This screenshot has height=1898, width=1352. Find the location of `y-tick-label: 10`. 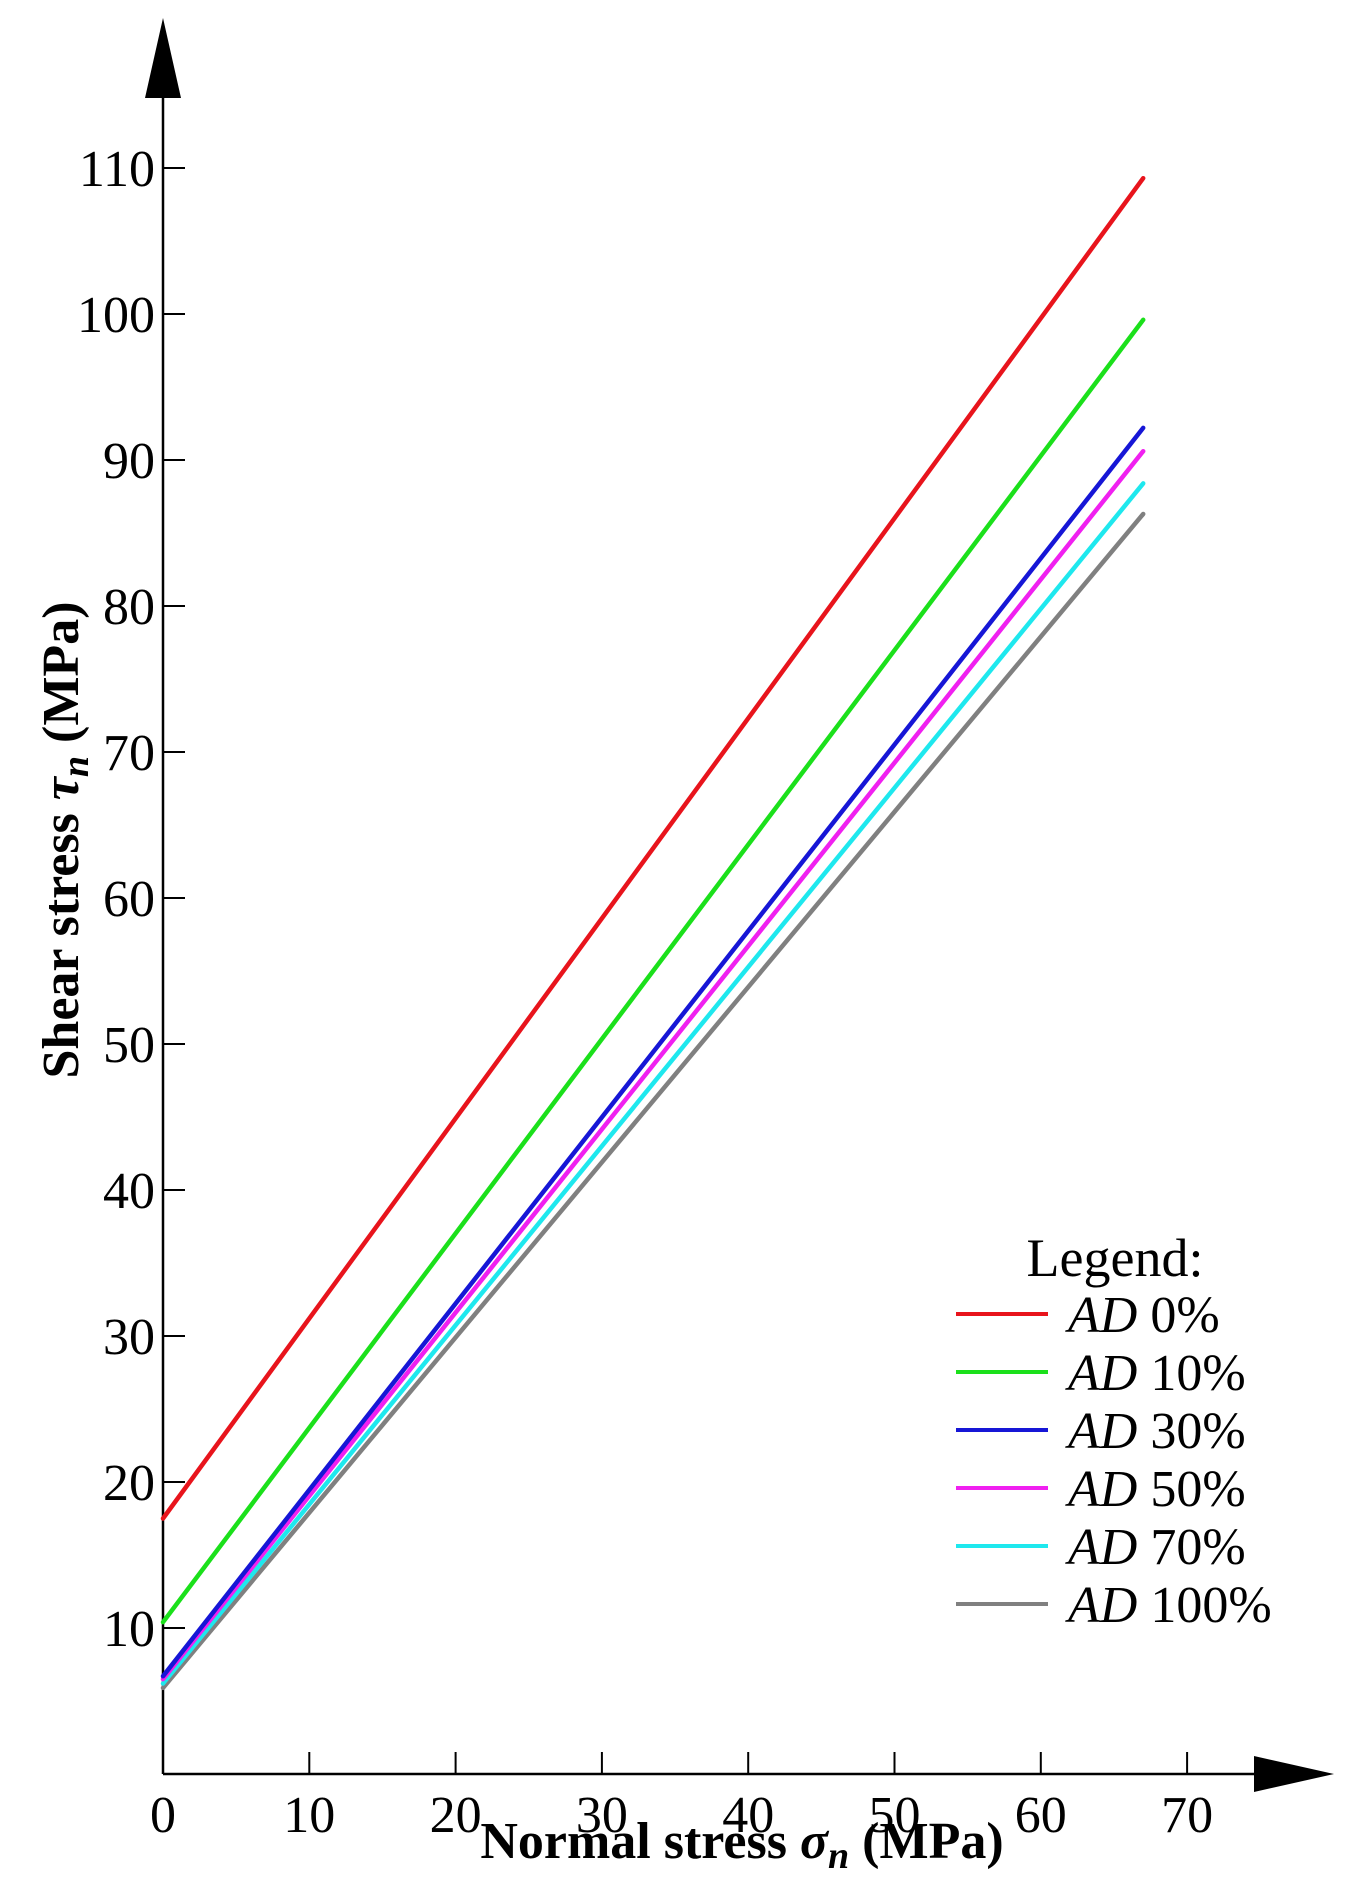

y-tick-label: 10 is located at coordinates (129, 1629).